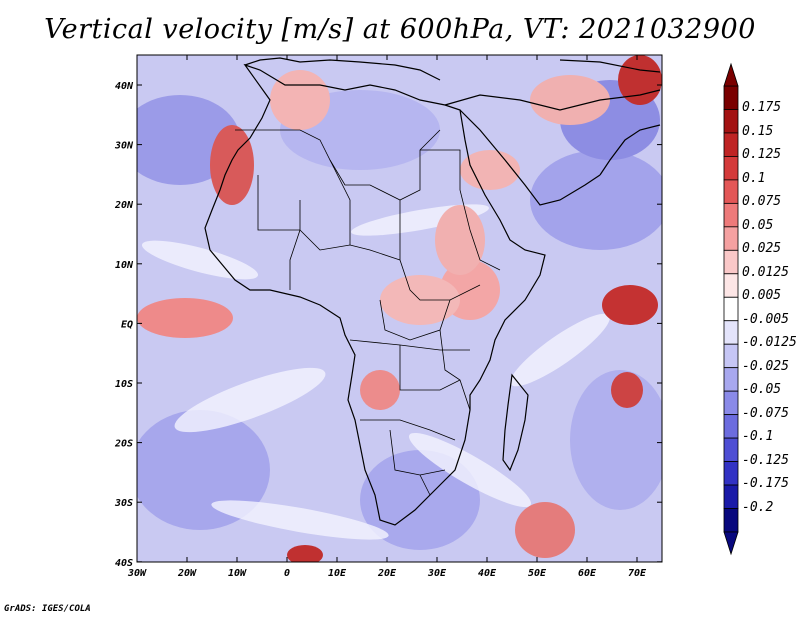 Image resolution: width=800 pixels, height=618 pixels. I want to click on lat-tick-label: 10S, so click(124, 384).